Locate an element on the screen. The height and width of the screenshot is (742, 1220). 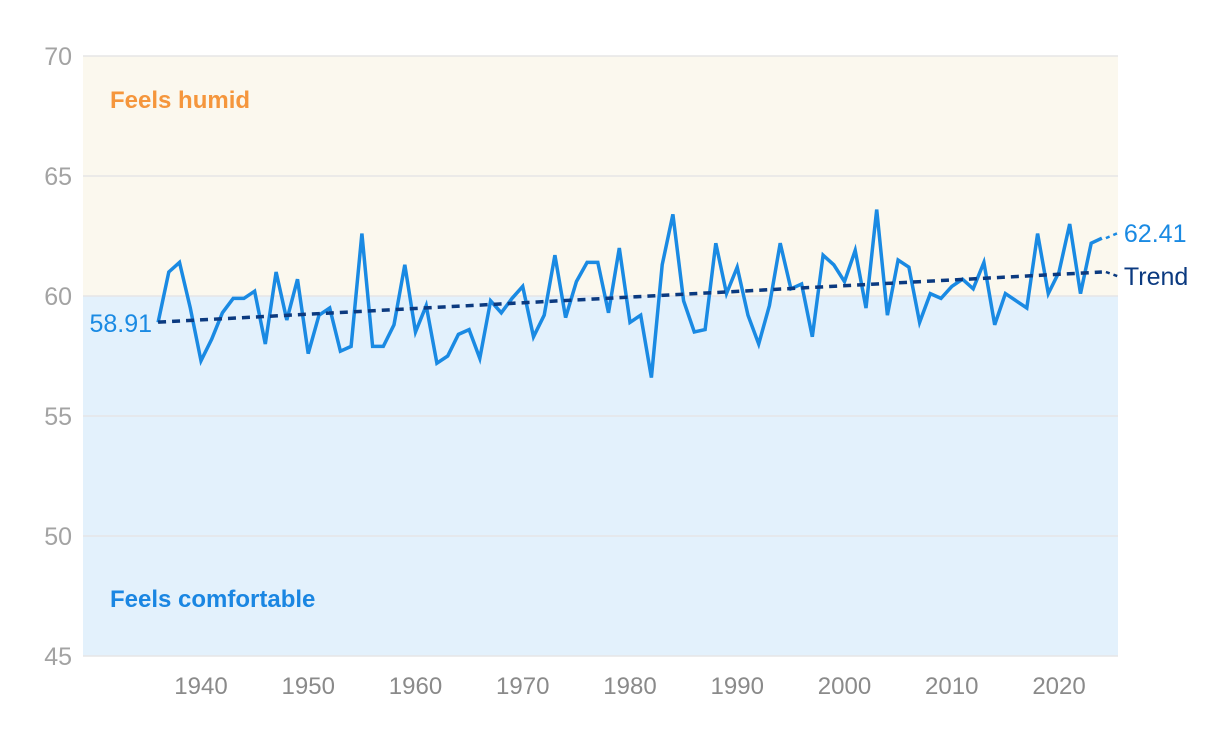
y-tick-label: 45 is located at coordinates (58, 657).